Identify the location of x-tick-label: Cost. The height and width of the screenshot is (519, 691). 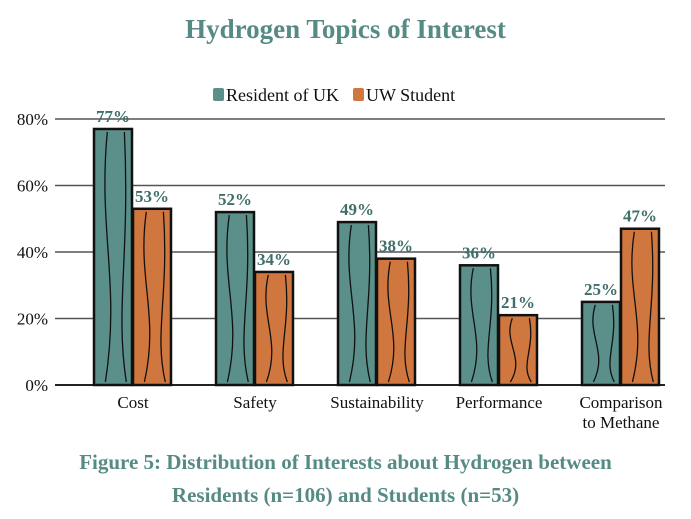
(132, 402).